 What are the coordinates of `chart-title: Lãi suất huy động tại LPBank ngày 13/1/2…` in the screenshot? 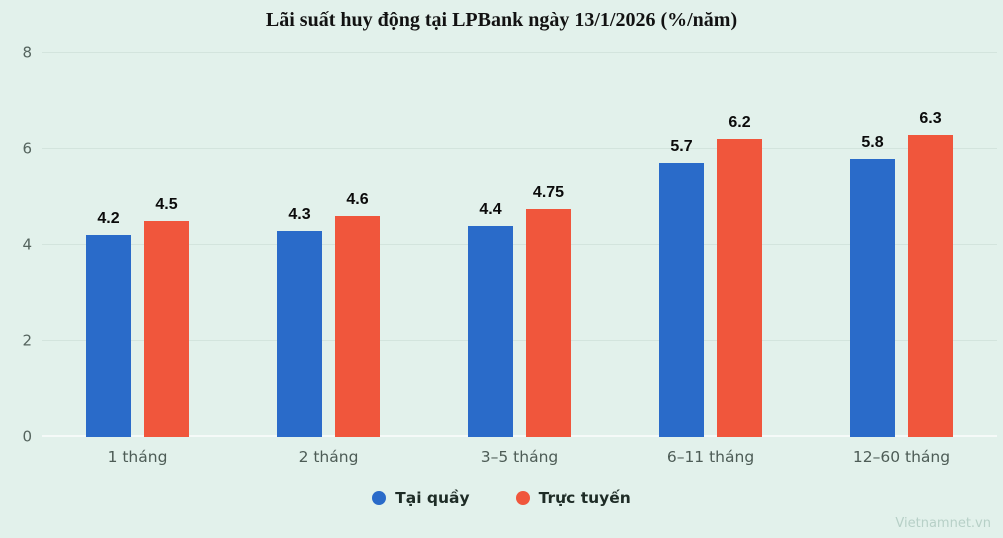 It's located at (501, 20).